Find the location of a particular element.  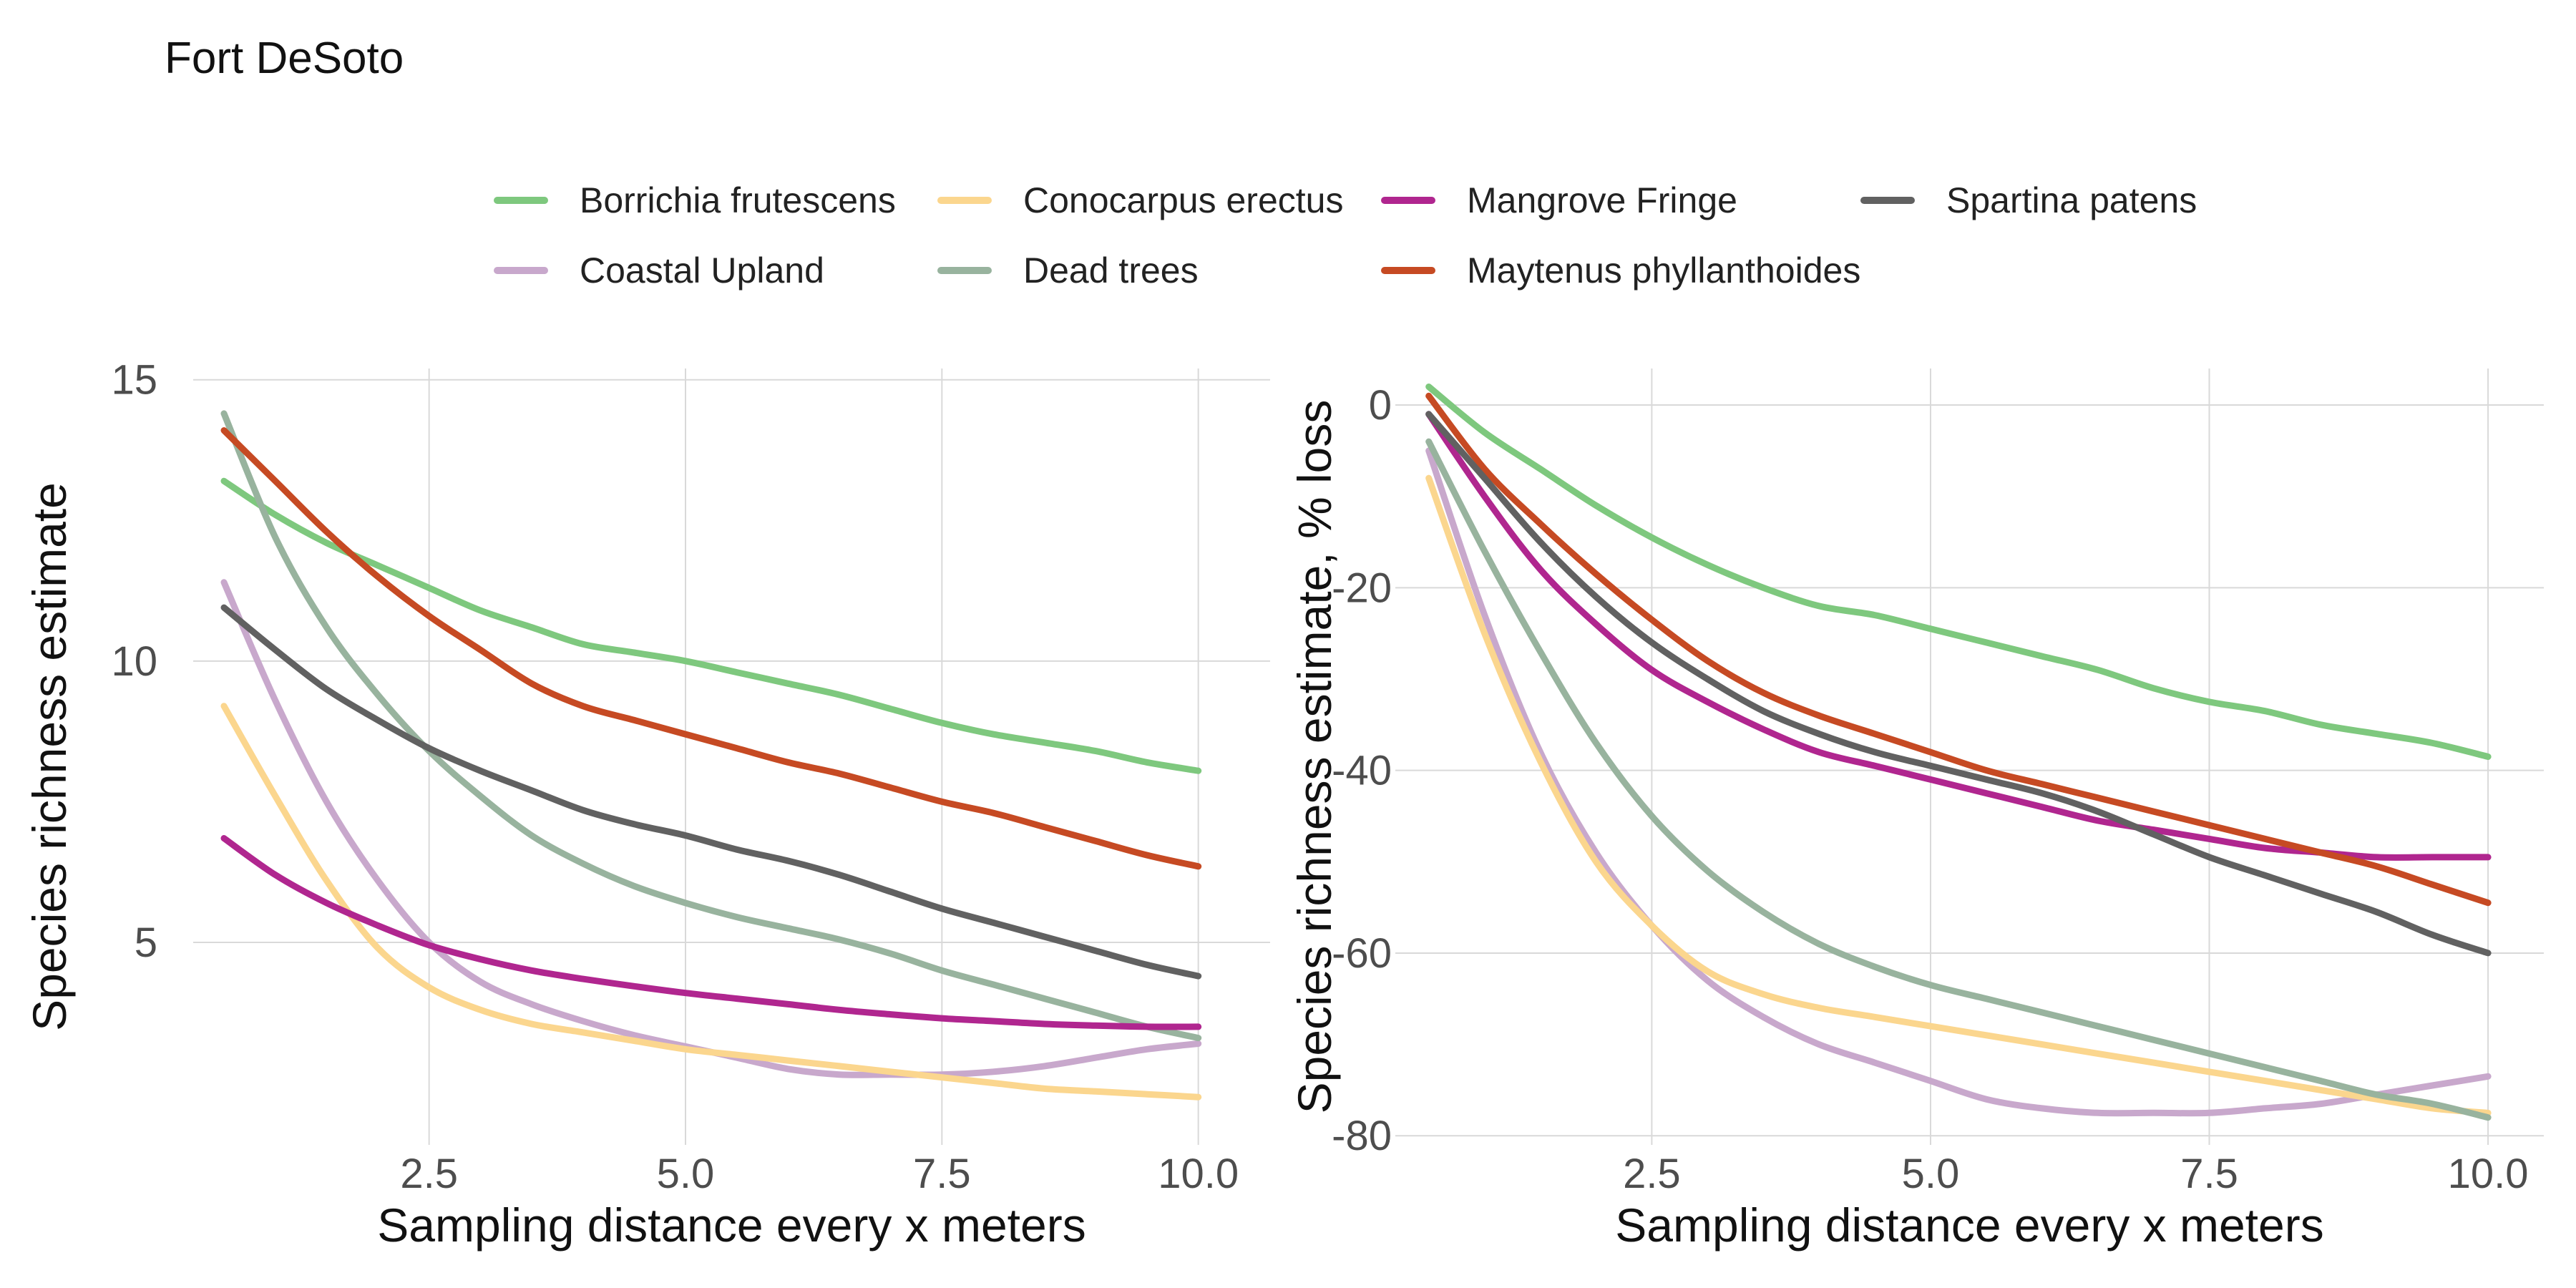

series-line-mangrove-fringe is located at coordinates (711, 932).